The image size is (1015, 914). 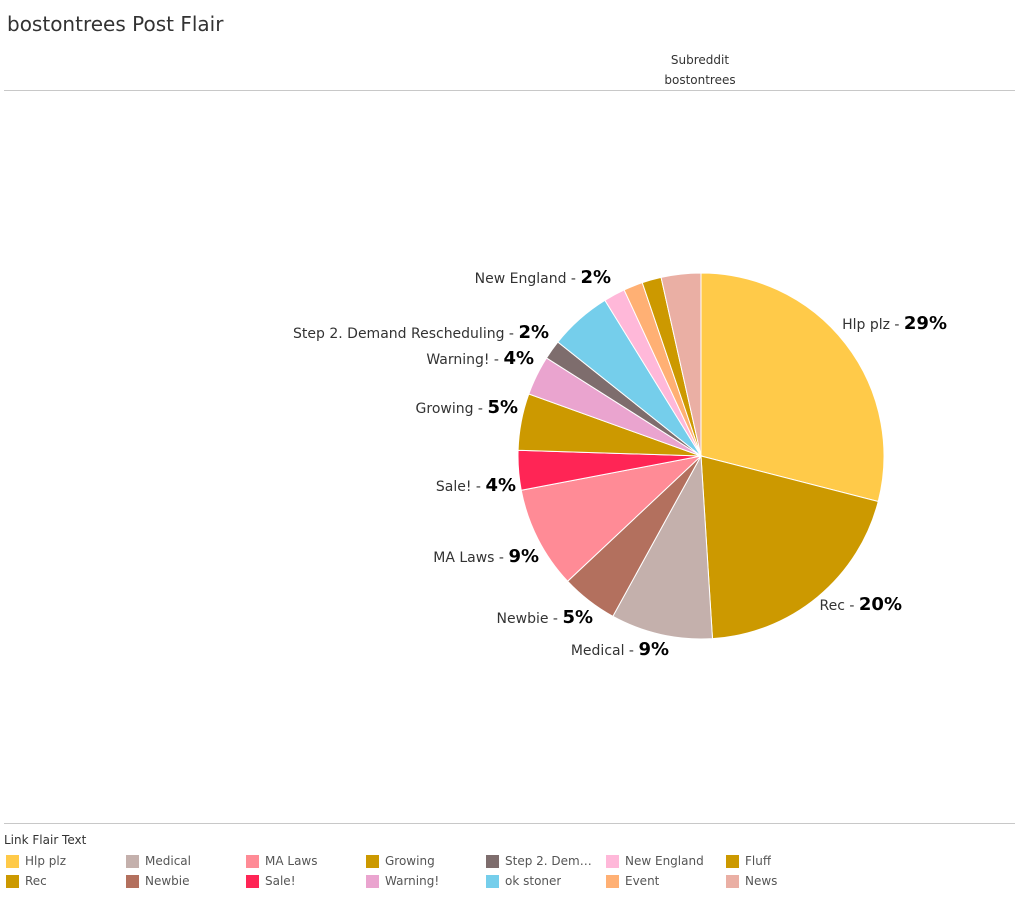 I want to click on legend-item: Event, so click(x=632, y=881).